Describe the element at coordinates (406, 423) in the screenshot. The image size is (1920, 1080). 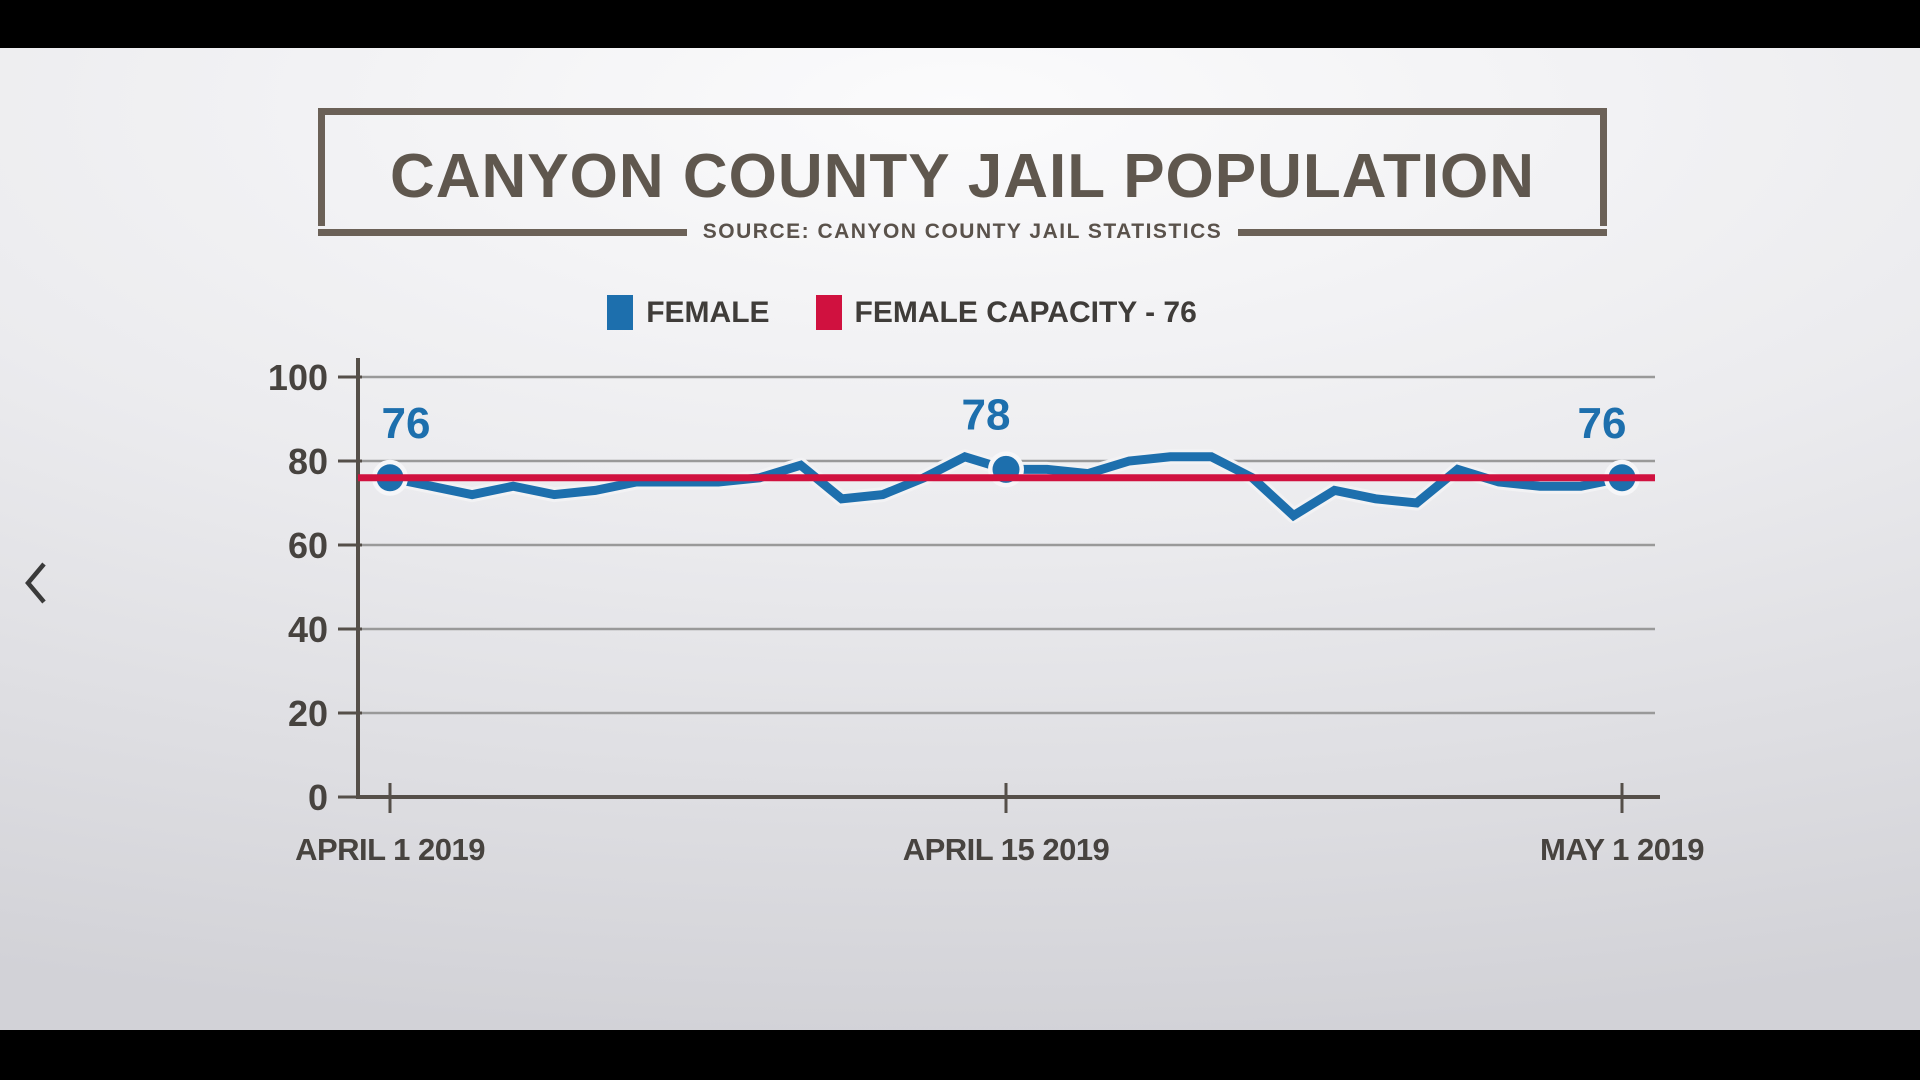
I see `data-point-label-0: 76` at that location.